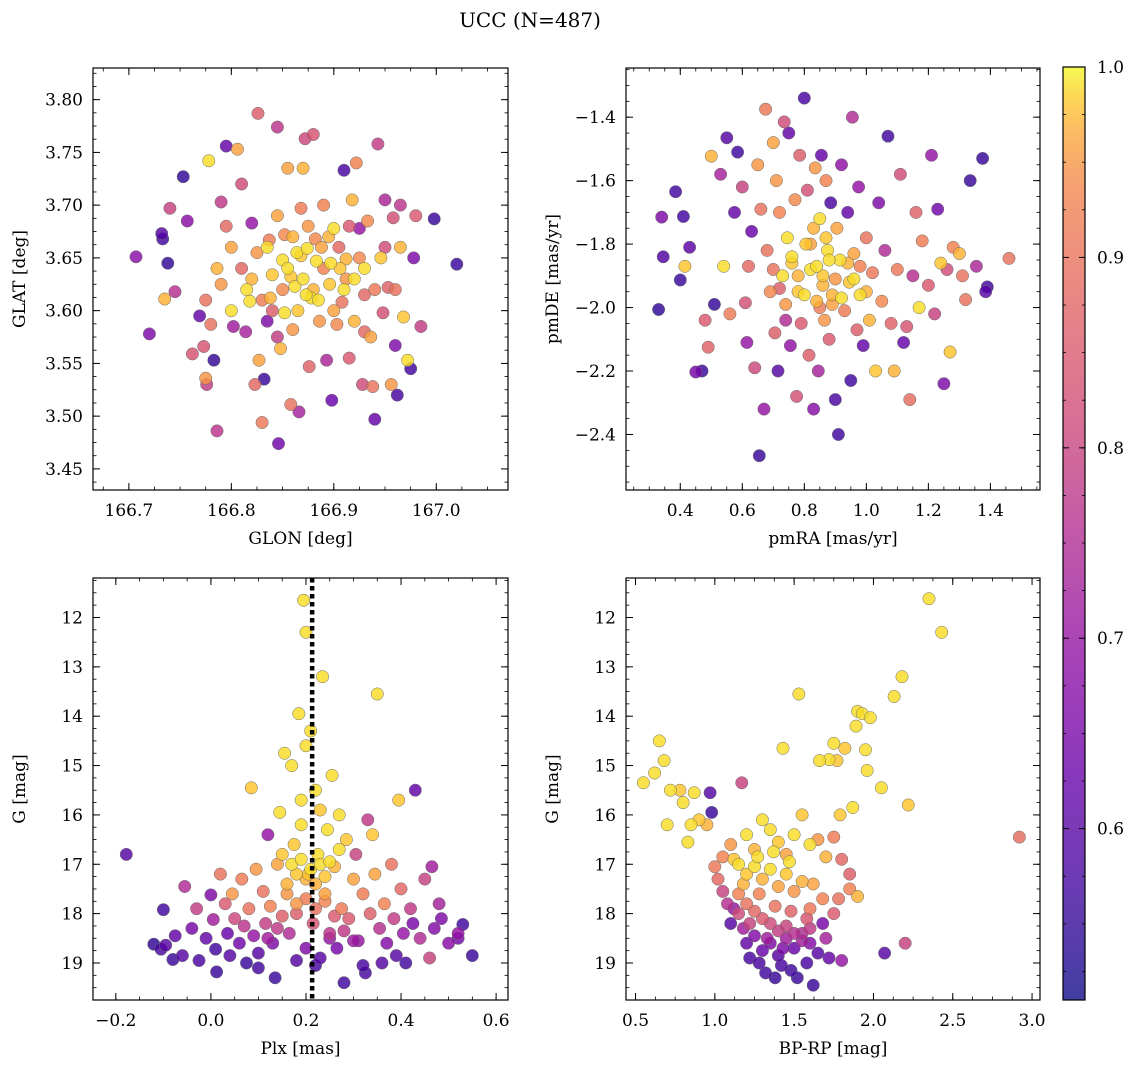 The image size is (1136, 1067). Describe the element at coordinates (64, 101) in the screenshot. I see `y-tick-label: 3.80` at that location.